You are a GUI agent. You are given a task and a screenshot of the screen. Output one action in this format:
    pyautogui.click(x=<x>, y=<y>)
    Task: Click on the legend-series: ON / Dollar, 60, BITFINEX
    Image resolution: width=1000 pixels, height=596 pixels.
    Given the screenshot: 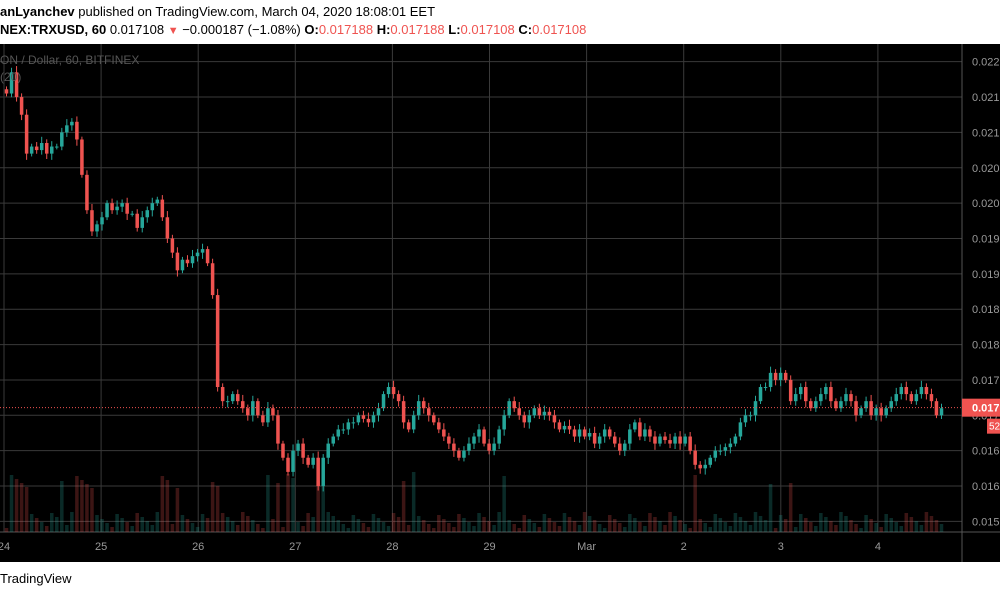 What is the action you would take?
    pyautogui.click(x=70, y=60)
    